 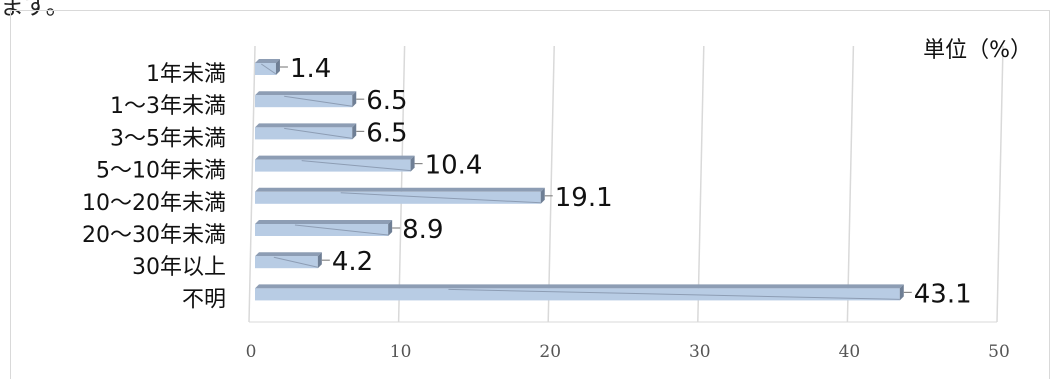 What do you see at coordinates (999, 352) in the screenshot?
I see `x-tick-label: 50` at bounding box center [999, 352].